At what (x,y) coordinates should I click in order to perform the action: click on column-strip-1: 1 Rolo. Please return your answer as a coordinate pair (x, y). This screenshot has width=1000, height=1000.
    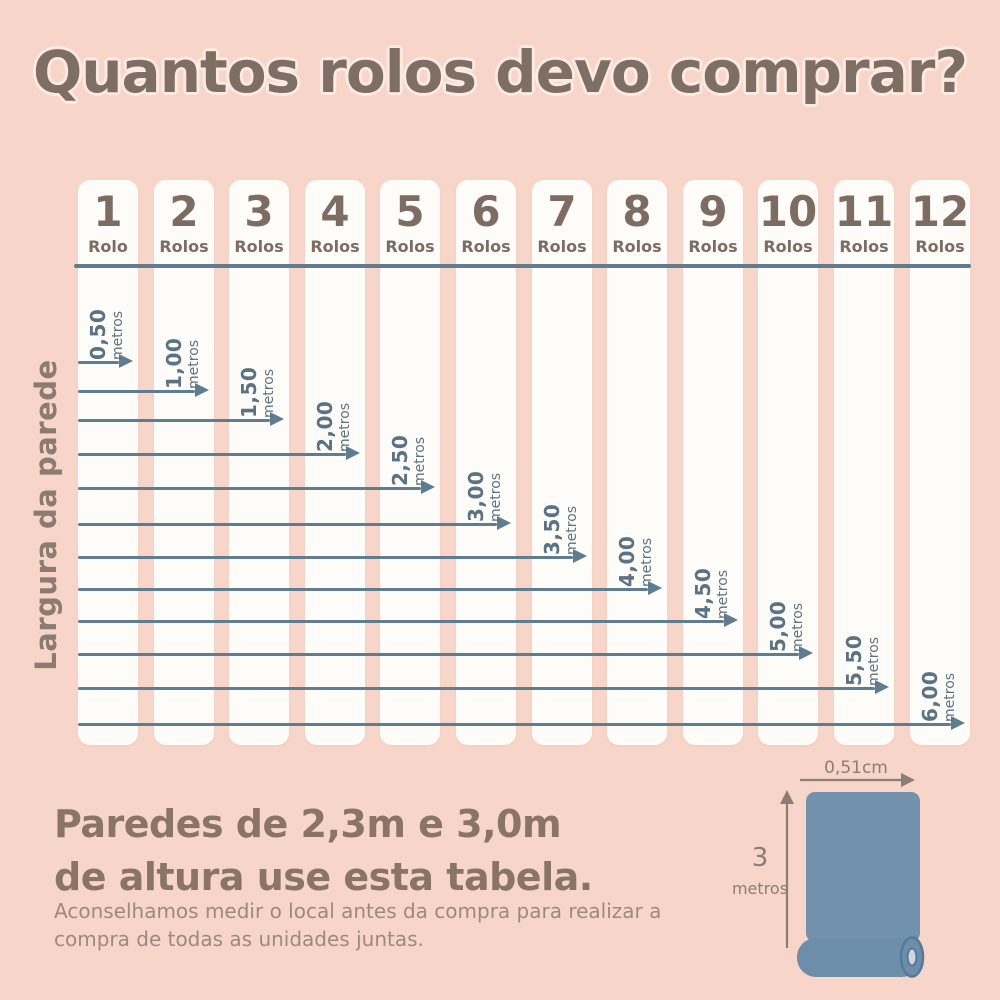
    Looking at the image, I should click on (108, 462).